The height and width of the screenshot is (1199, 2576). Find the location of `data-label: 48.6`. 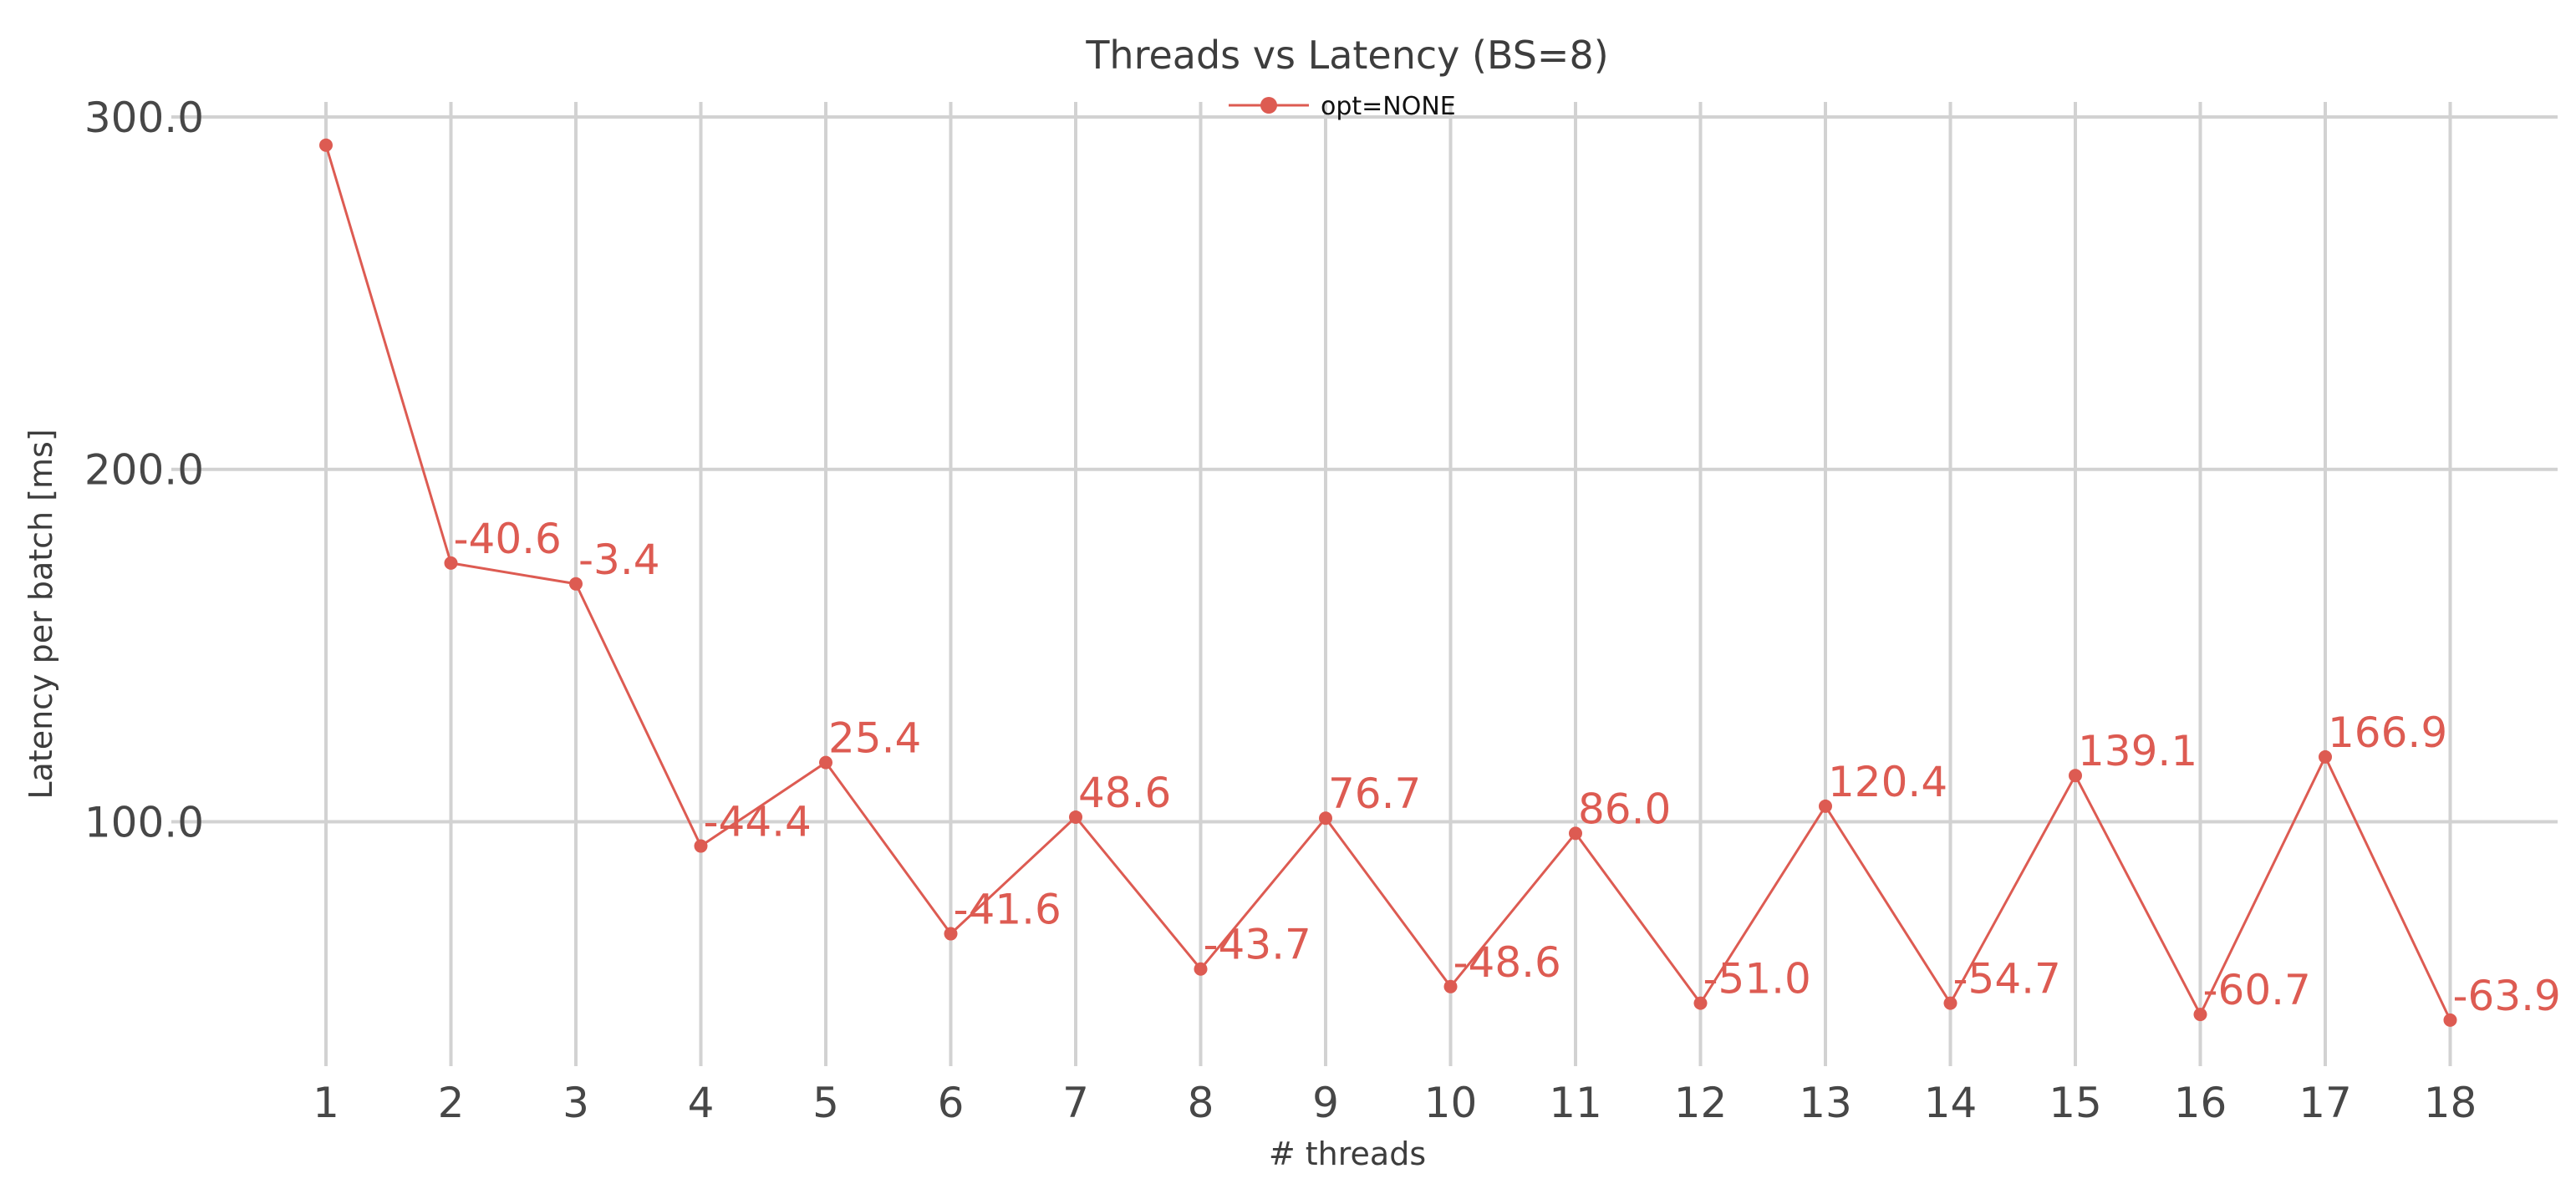

data-label: 48.6 is located at coordinates (1124, 793).